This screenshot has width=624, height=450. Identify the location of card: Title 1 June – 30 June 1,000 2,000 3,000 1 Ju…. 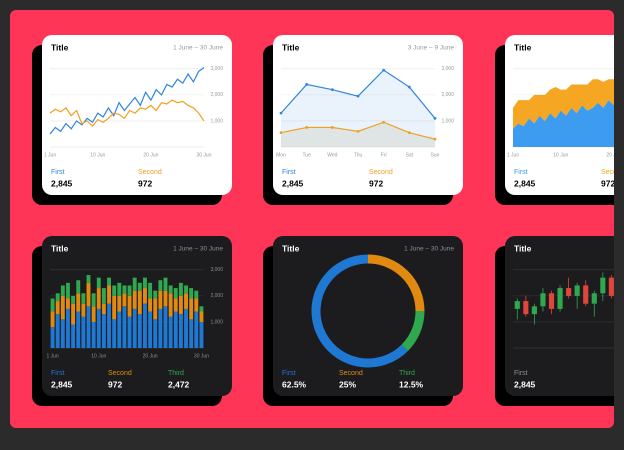
(132, 321).